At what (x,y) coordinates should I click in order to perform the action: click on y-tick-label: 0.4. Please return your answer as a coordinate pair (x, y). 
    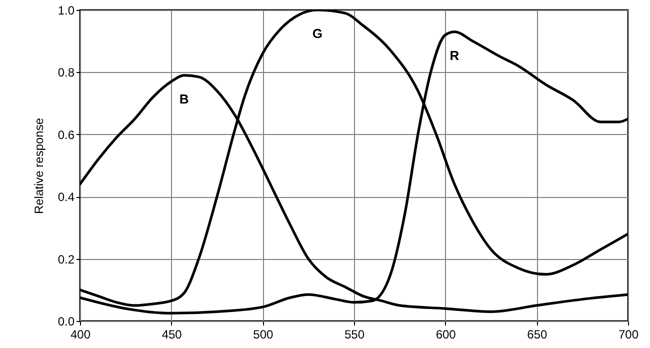
    Looking at the image, I should click on (66, 197).